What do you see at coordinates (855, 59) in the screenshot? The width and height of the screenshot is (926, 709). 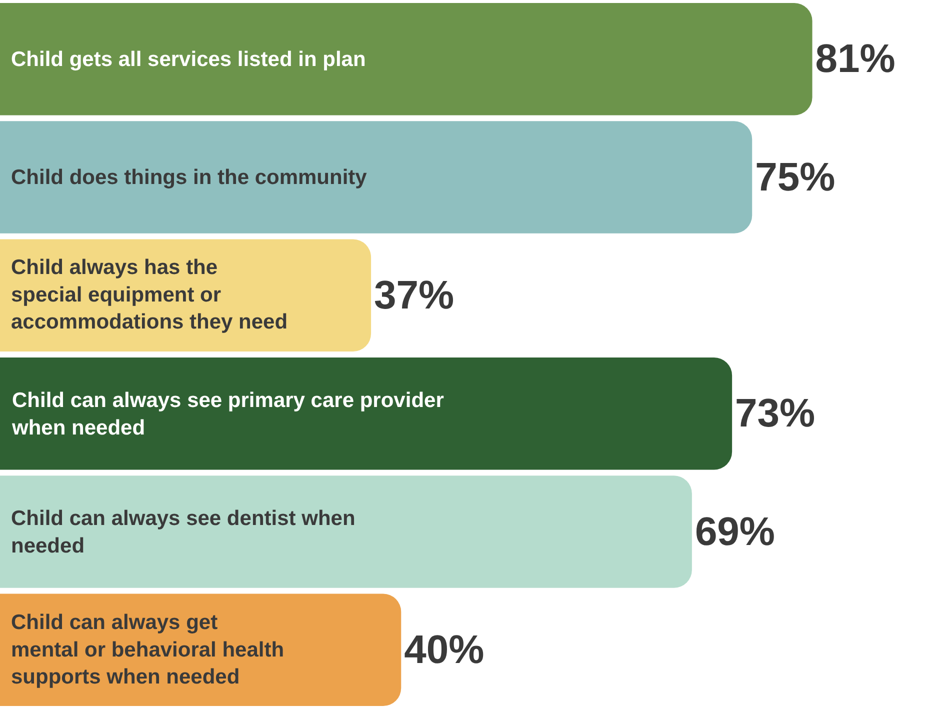 I see `data-label: 81%` at bounding box center [855, 59].